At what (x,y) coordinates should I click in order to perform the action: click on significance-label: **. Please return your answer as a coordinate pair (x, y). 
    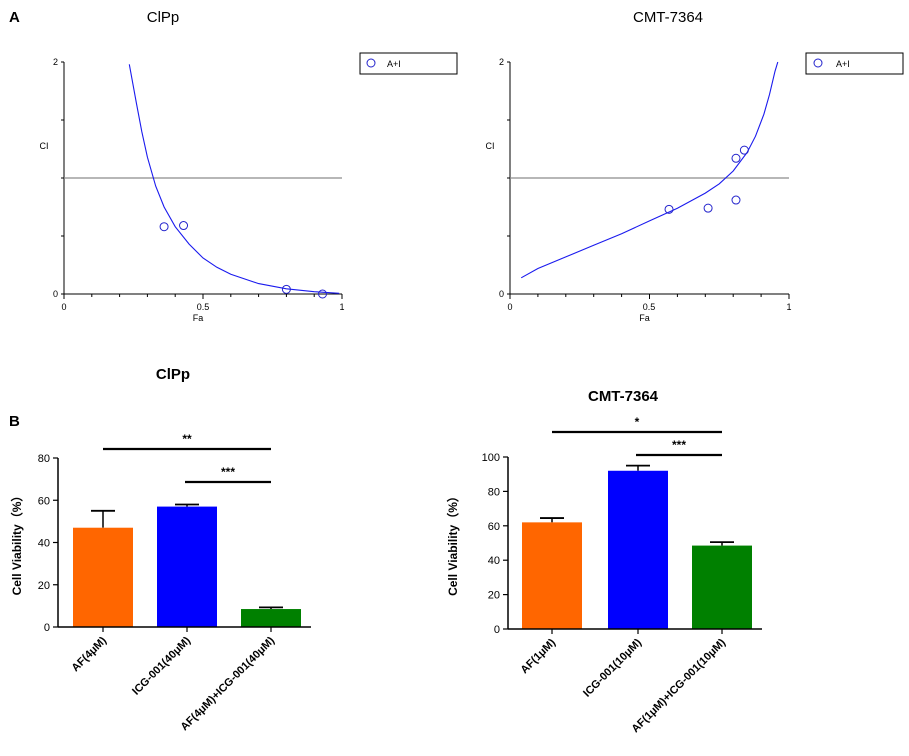
    Looking at the image, I should click on (187, 439).